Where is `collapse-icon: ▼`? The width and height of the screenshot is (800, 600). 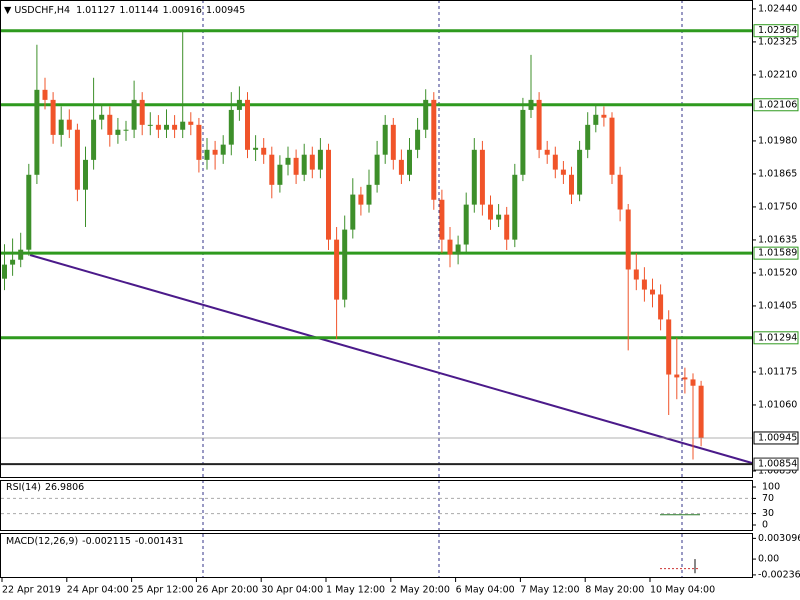
collapse-icon: ▼ is located at coordinates (9, 10).